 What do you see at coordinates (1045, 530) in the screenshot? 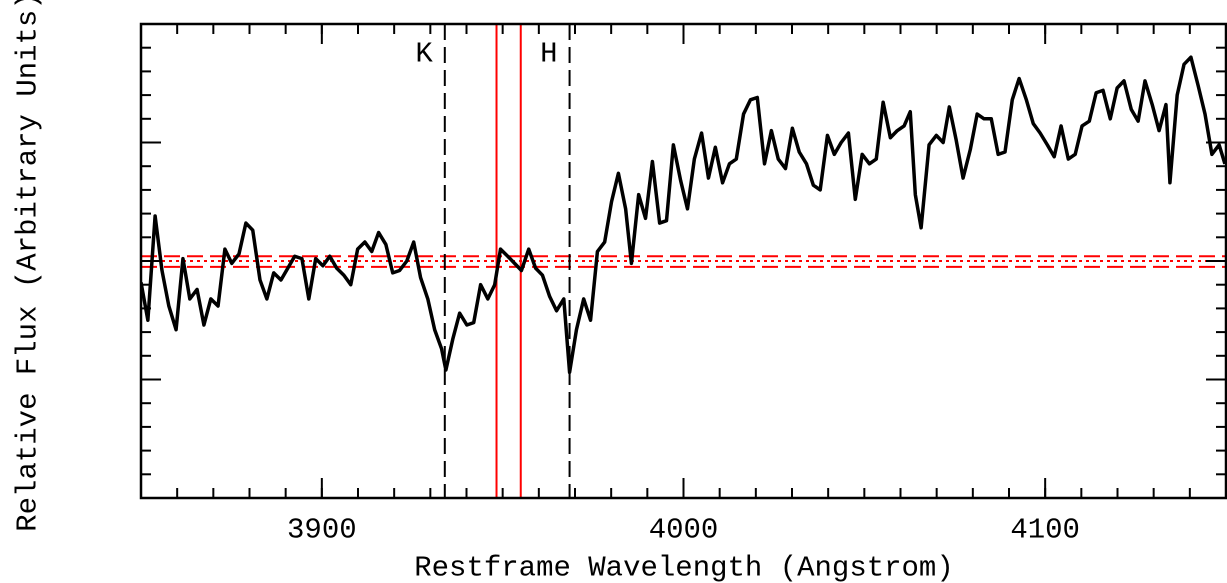
I see `x-tick-label: 4100` at bounding box center [1045, 530].